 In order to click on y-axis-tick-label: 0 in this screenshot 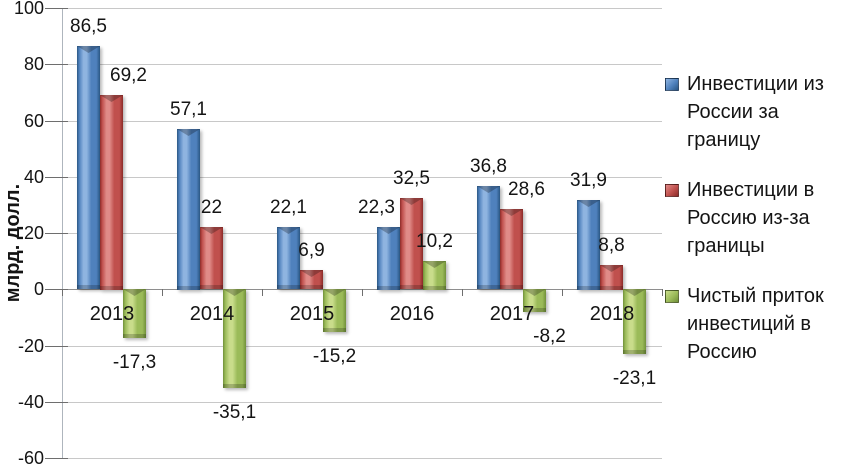, I will do `click(38, 289)`.